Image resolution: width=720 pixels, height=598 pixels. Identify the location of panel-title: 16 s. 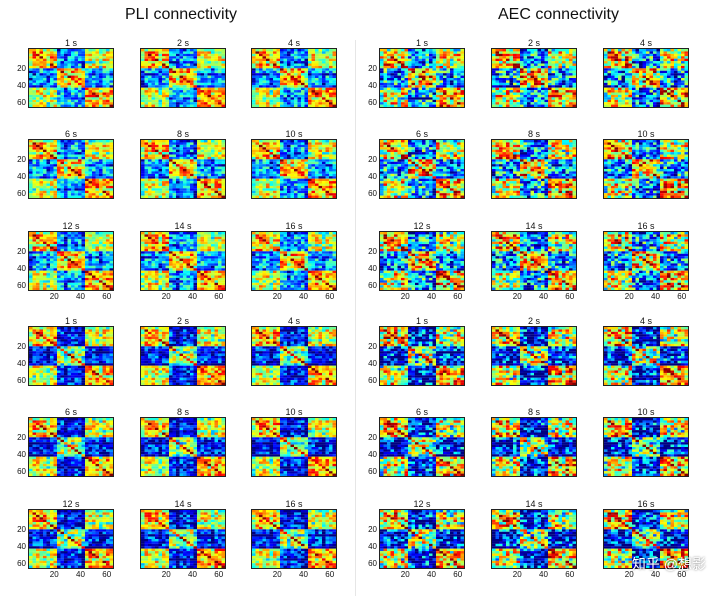
(294, 226).